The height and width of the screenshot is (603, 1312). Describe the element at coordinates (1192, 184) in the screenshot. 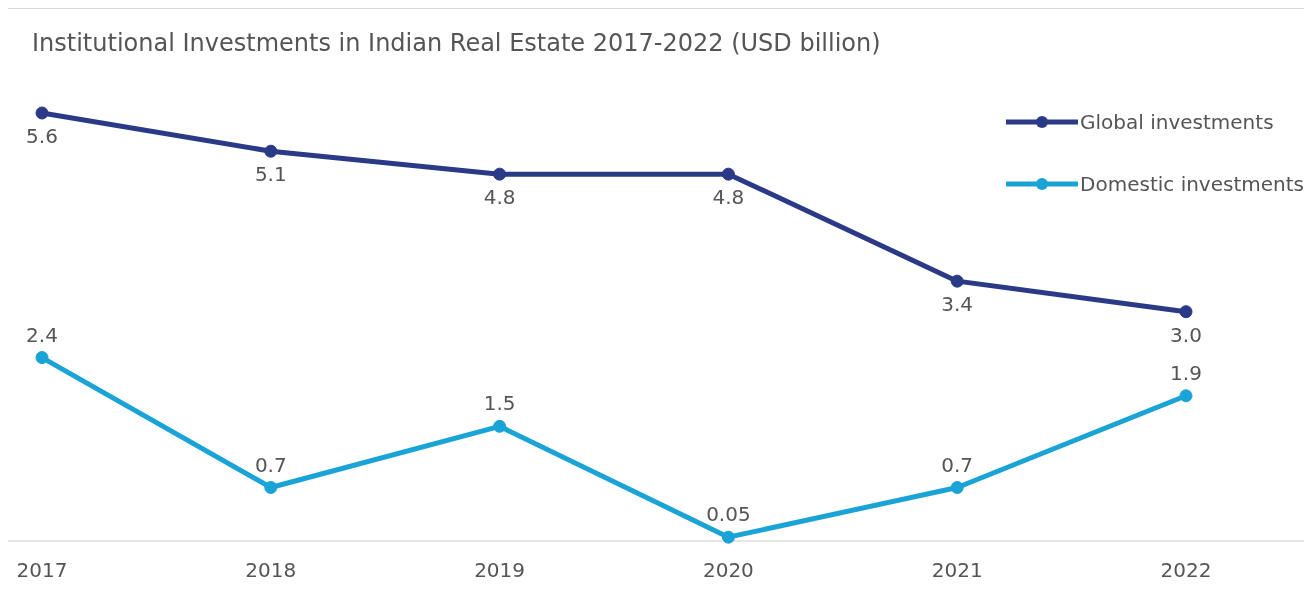

I see `legend-label: Domestic investments` at that location.